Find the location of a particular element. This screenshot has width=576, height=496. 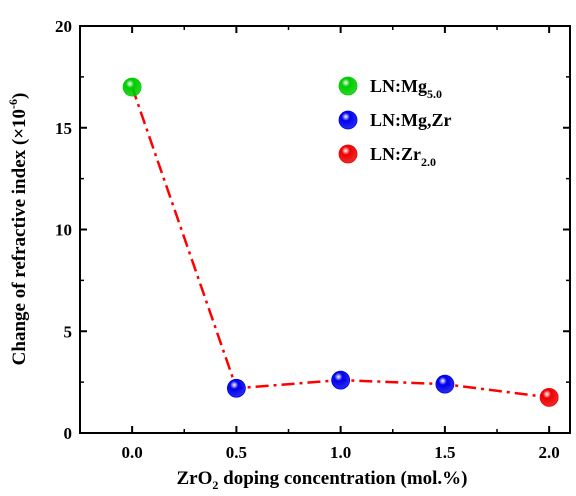

legend-label: LN:Mg,Zr is located at coordinates (410, 120).